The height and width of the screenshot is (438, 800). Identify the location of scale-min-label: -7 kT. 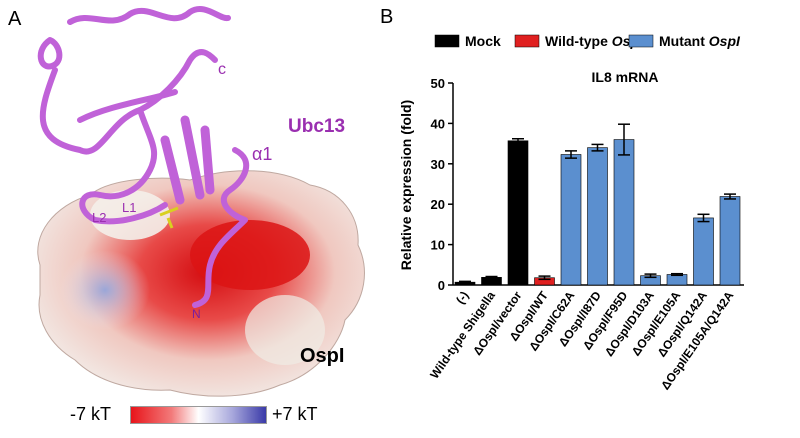
(91, 414).